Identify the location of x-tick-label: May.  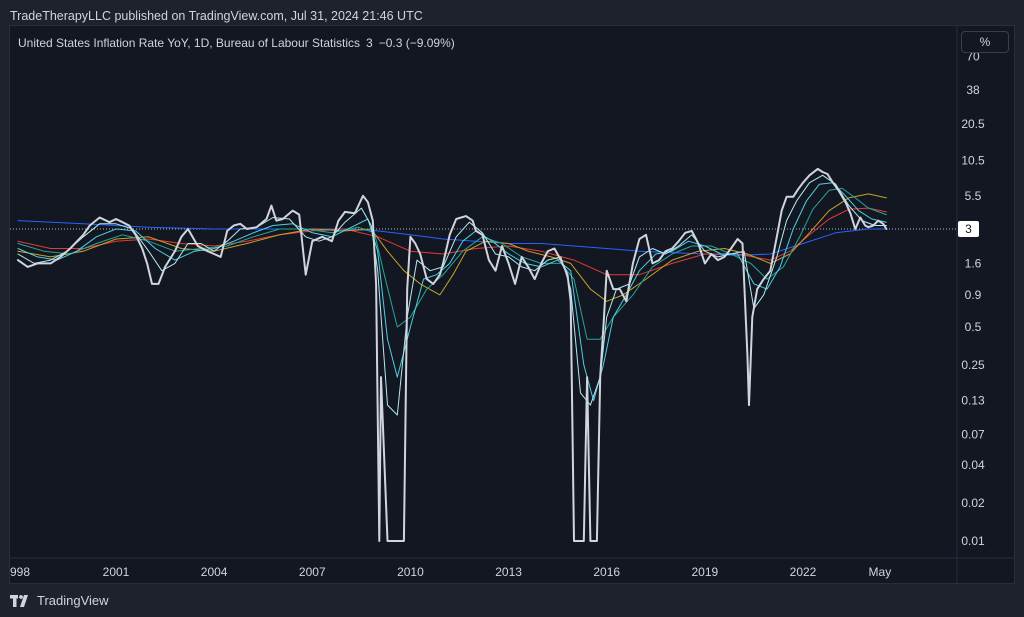
(880, 572).